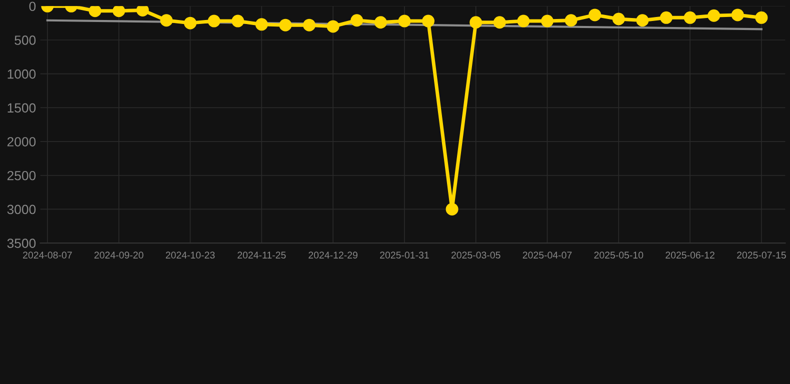 The height and width of the screenshot is (384, 790). What do you see at coordinates (22, 74) in the screenshot?
I see `y-tick-label: 1000` at bounding box center [22, 74].